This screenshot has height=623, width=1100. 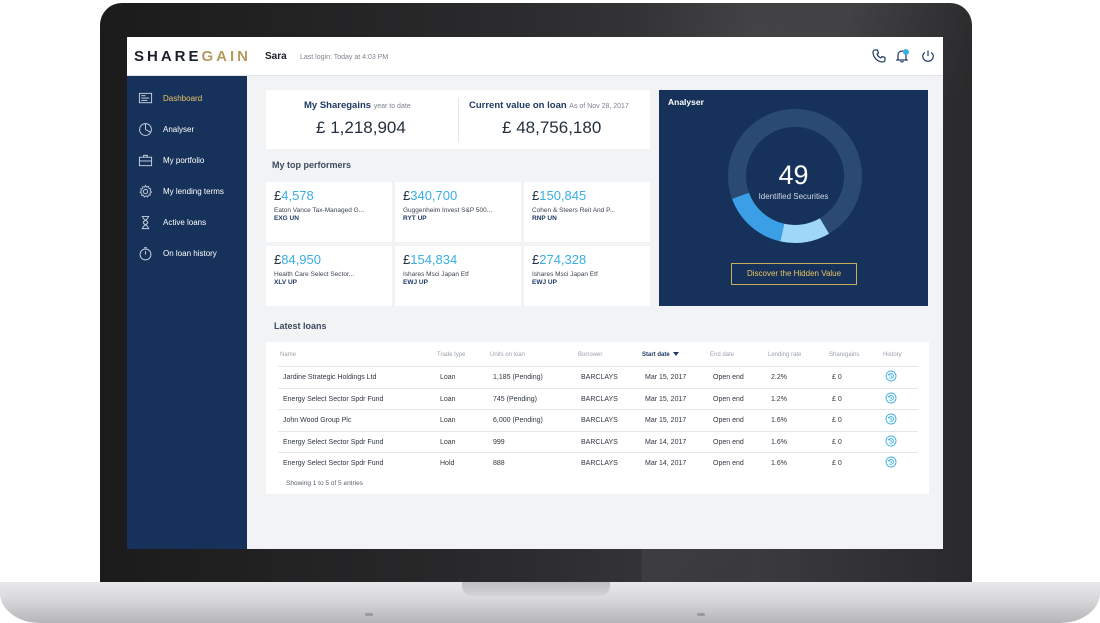 I want to click on column-header-trade-type: Trade type, so click(x=451, y=355).